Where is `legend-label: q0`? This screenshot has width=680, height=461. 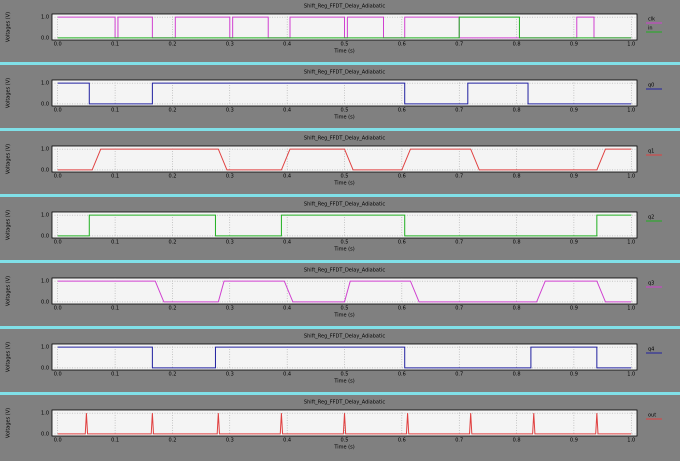 legend-label: q0 is located at coordinates (651, 86).